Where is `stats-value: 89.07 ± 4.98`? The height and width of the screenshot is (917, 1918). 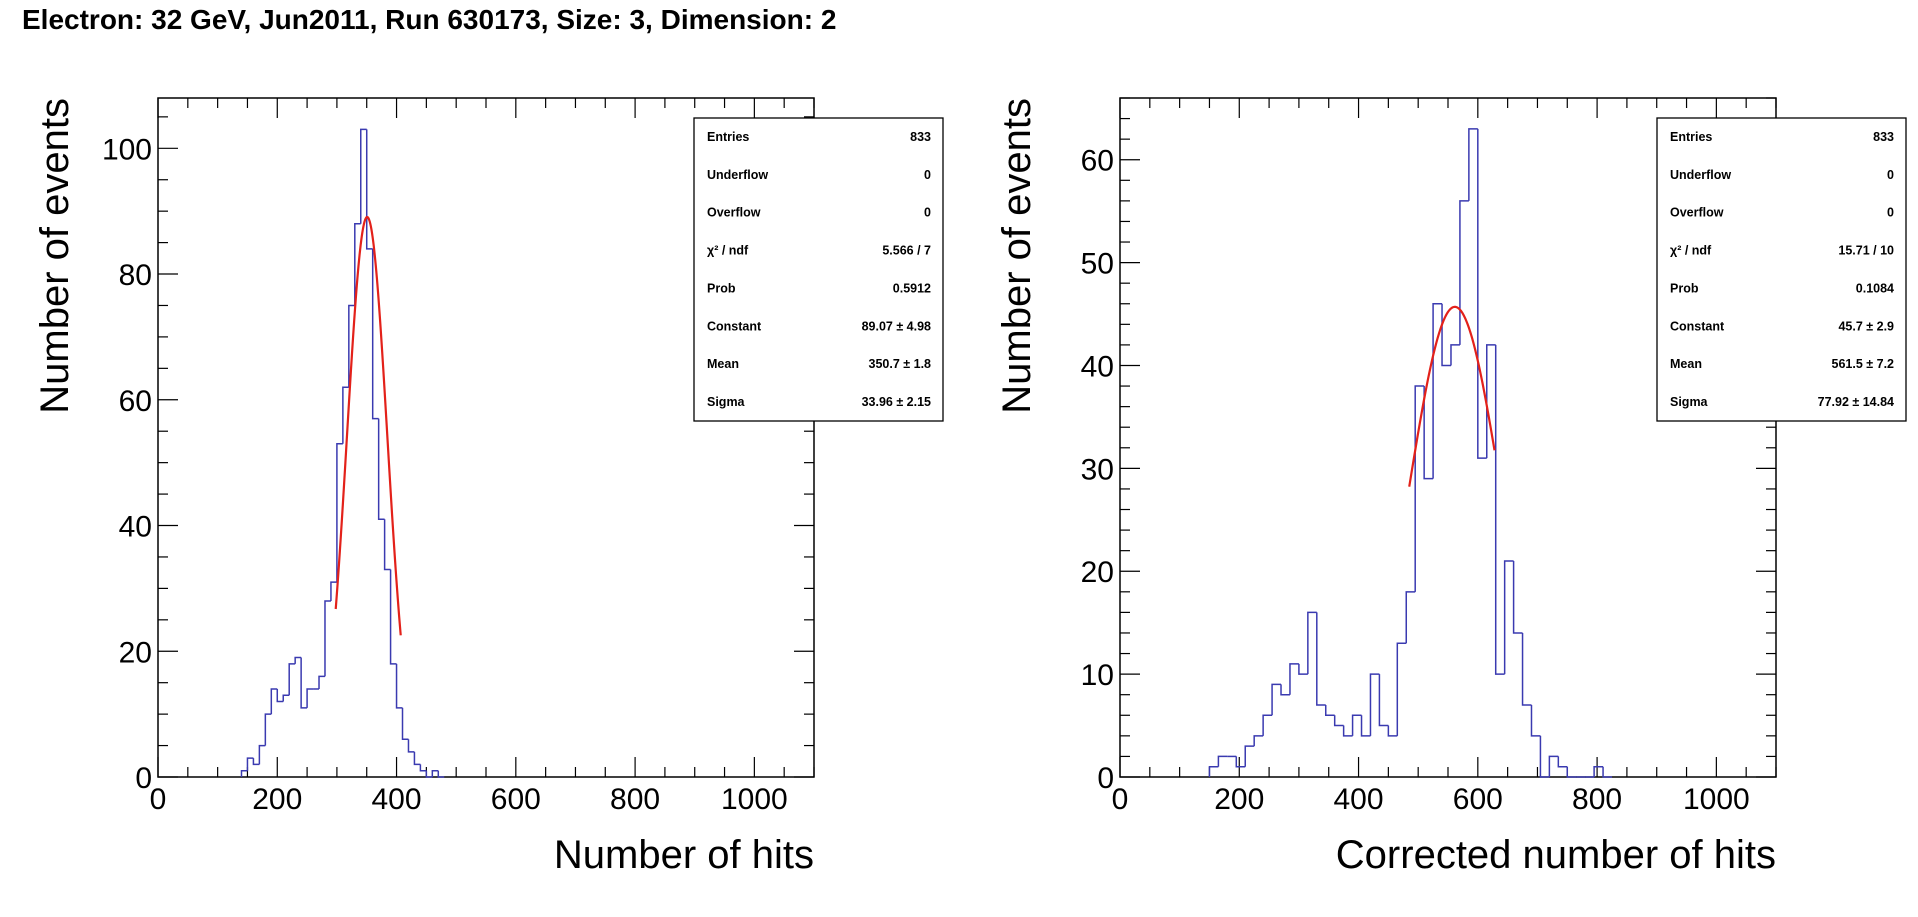 stats-value: 89.07 ± 4.98 is located at coordinates (896, 326).